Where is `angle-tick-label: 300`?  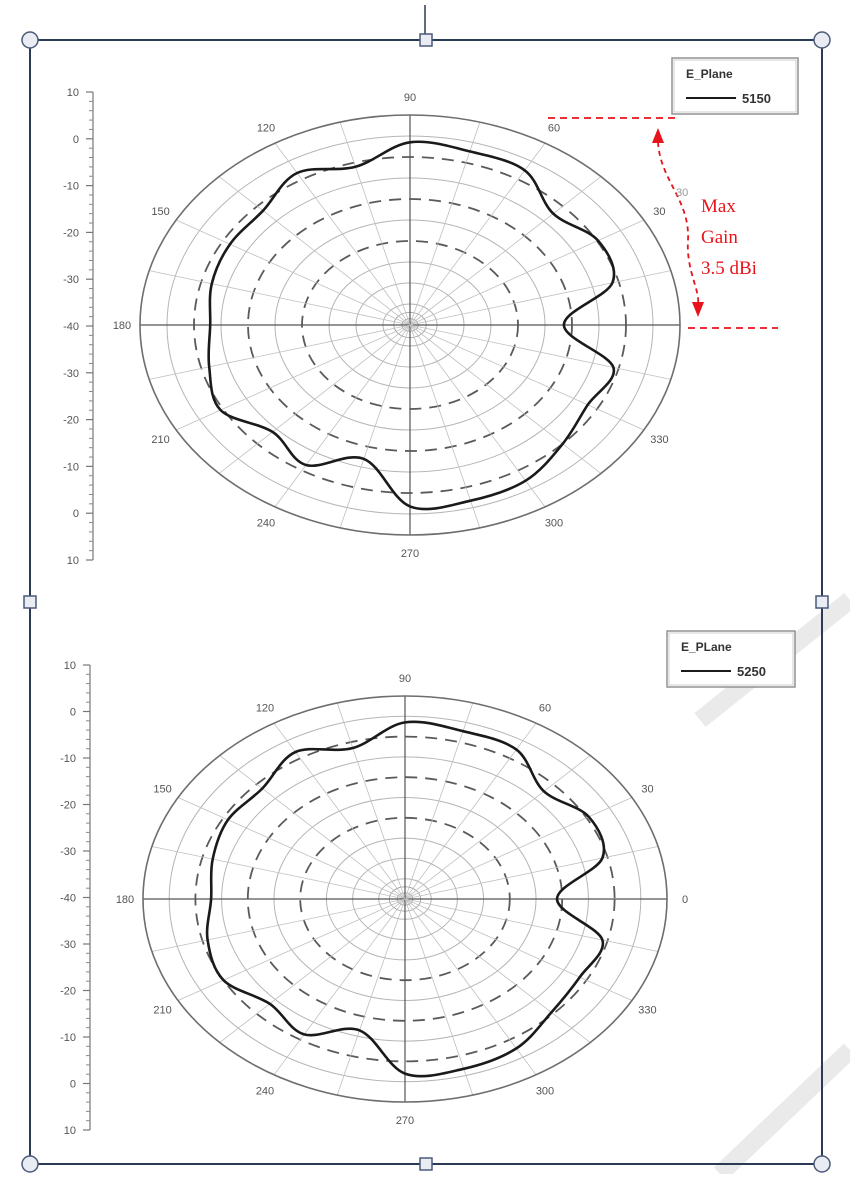 angle-tick-label: 300 is located at coordinates (554, 523).